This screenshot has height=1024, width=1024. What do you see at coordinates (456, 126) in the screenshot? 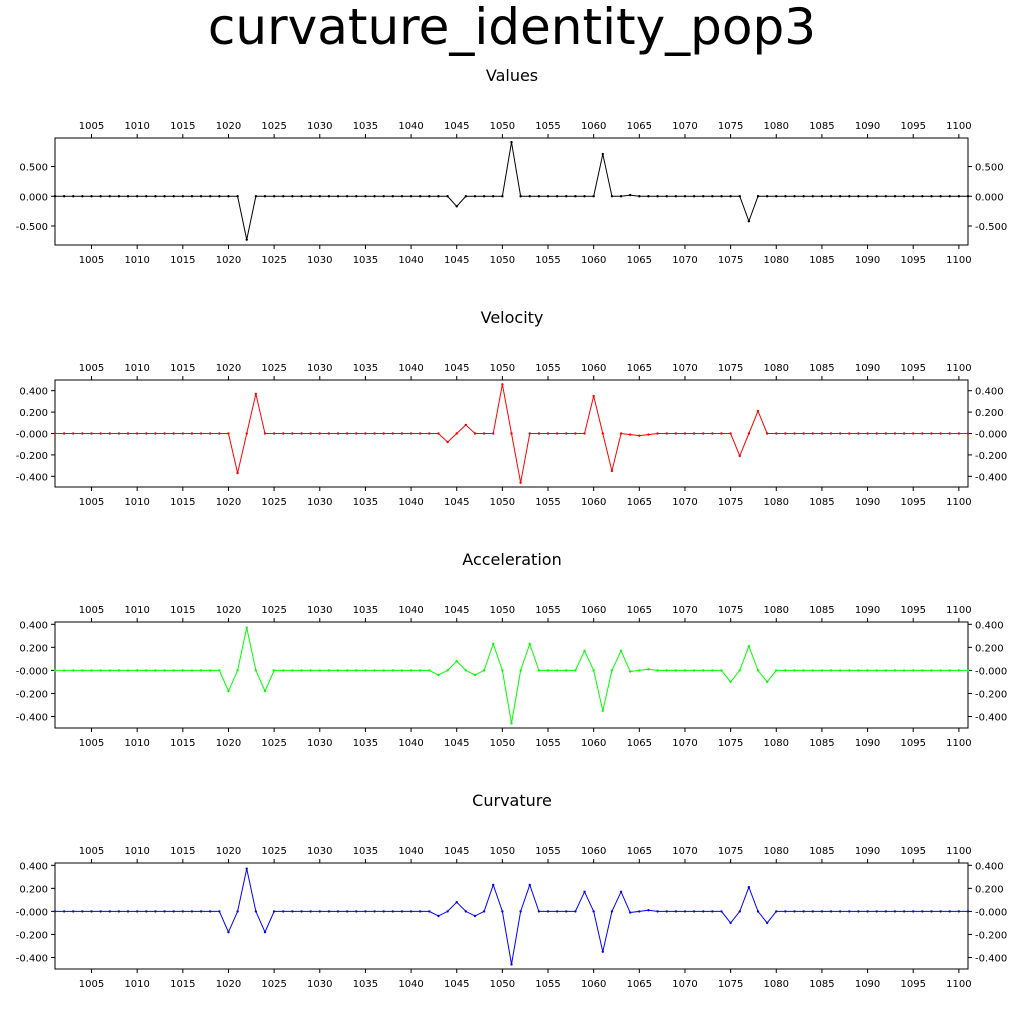
I see `x-tick-label-top: 1045` at bounding box center [456, 126].